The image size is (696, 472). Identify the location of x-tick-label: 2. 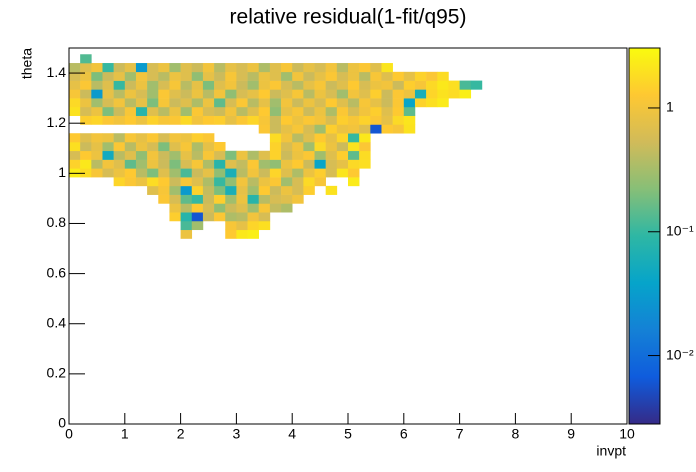
(181, 434).